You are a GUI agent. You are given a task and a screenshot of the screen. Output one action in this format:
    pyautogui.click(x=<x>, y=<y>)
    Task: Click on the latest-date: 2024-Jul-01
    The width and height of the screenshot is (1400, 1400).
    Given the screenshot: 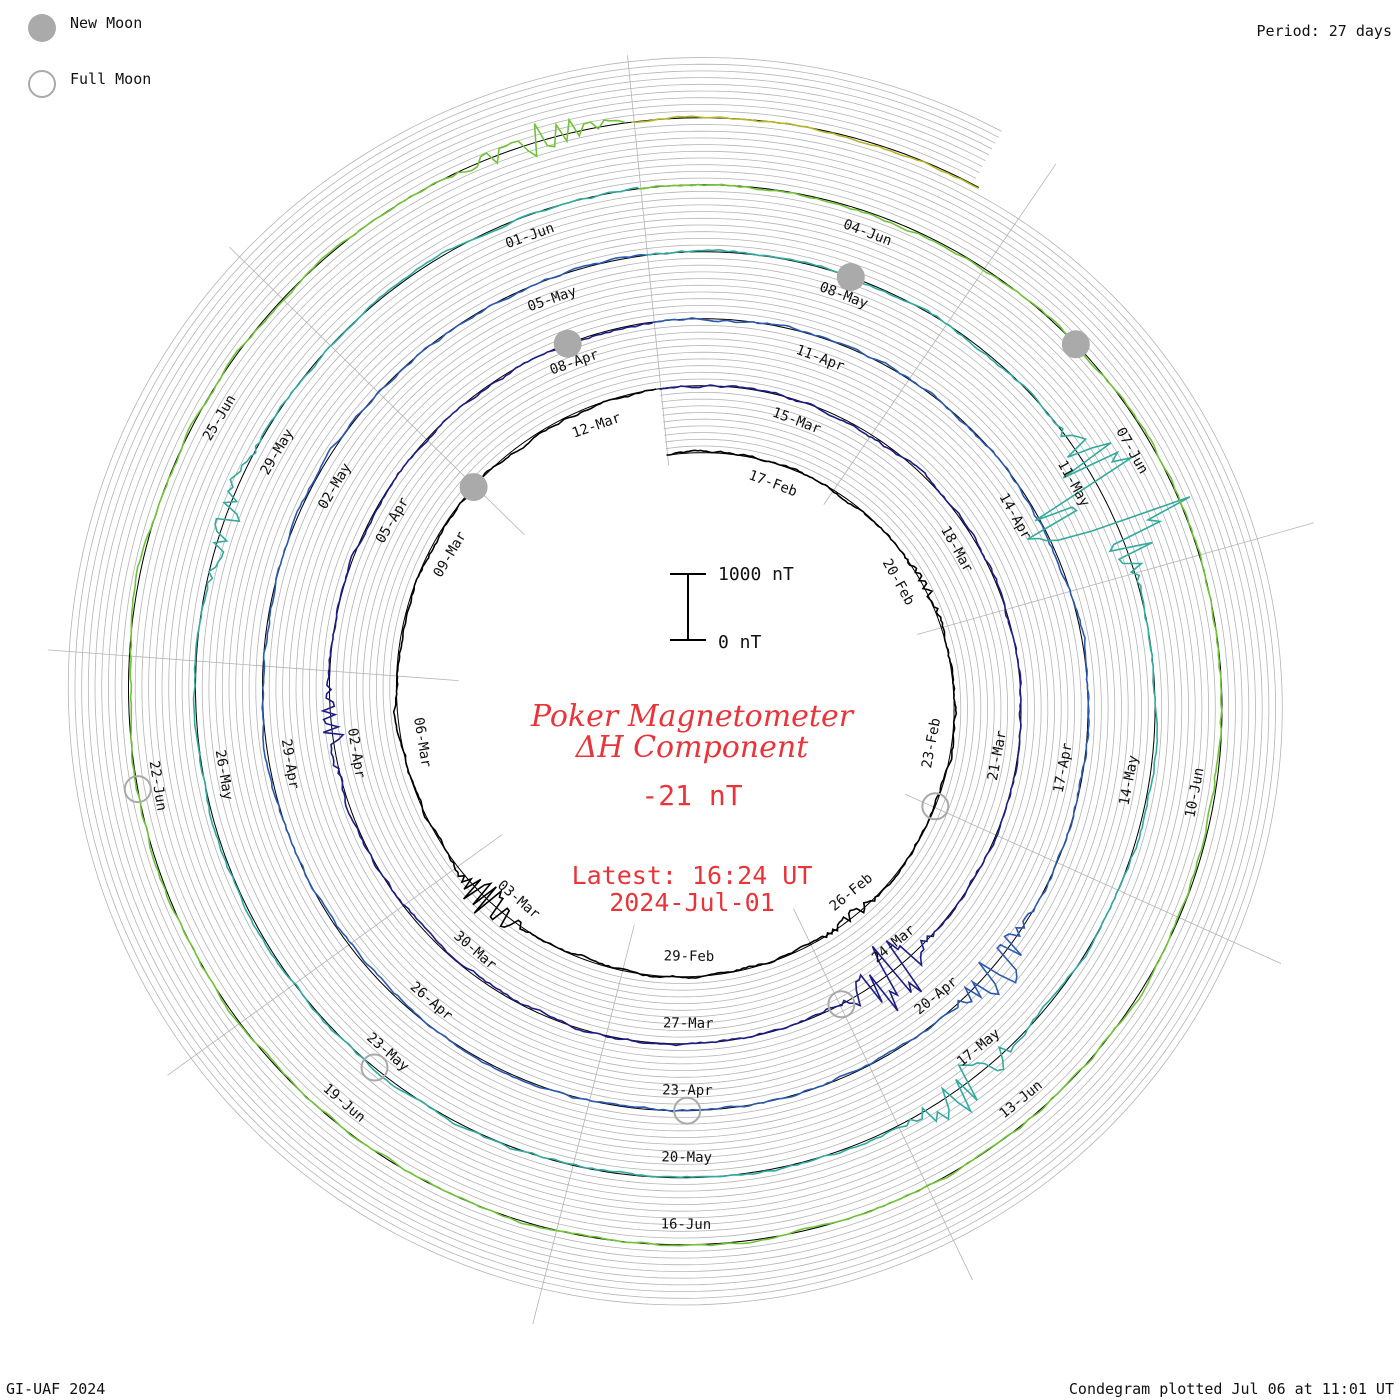 What is the action you would take?
    pyautogui.click(x=692, y=902)
    